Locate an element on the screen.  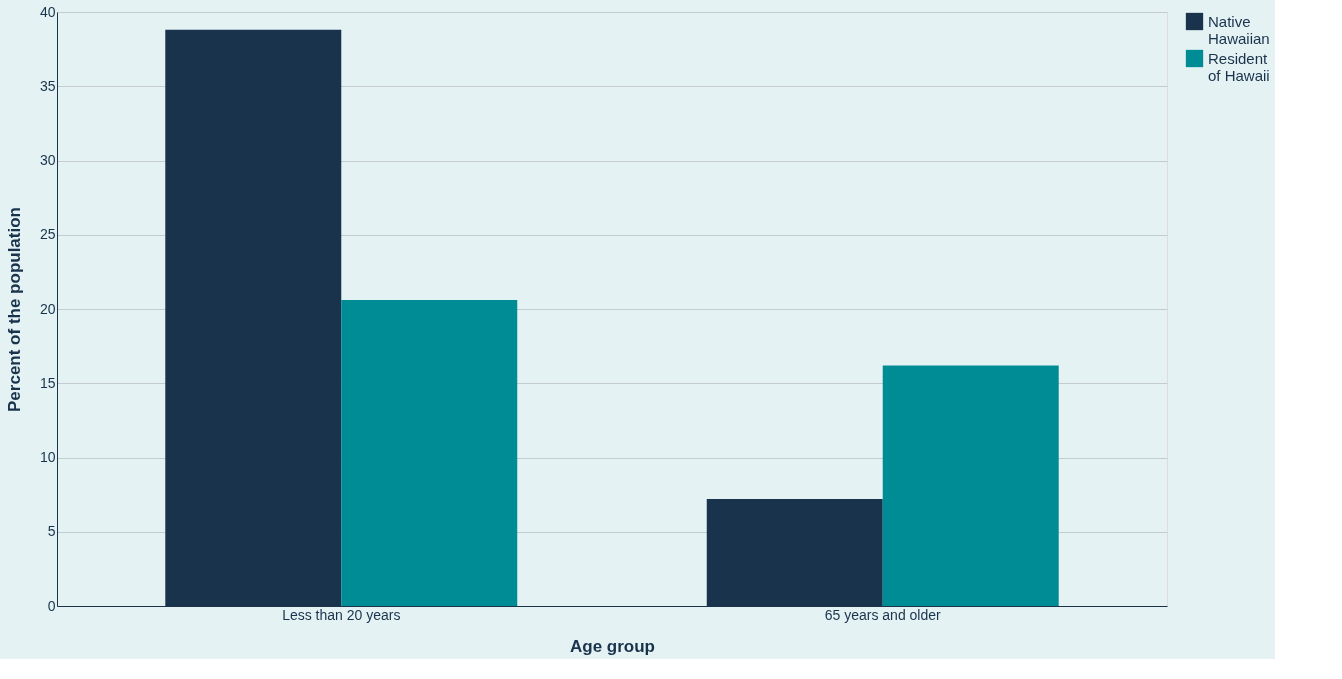
legend-label: Resident of Hawaii is located at coordinates (1239, 66).